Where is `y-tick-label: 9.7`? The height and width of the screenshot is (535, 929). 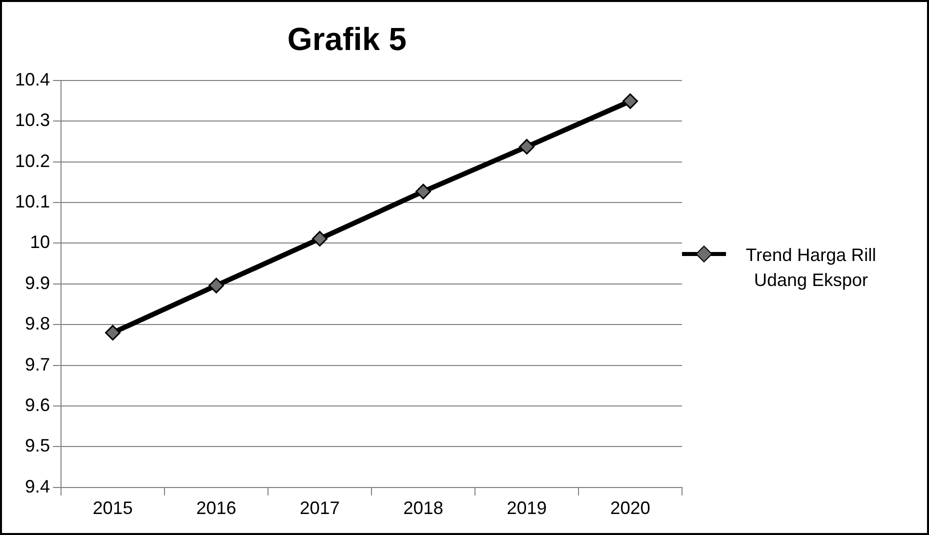
y-tick-label: 9.7 is located at coordinates (37, 364).